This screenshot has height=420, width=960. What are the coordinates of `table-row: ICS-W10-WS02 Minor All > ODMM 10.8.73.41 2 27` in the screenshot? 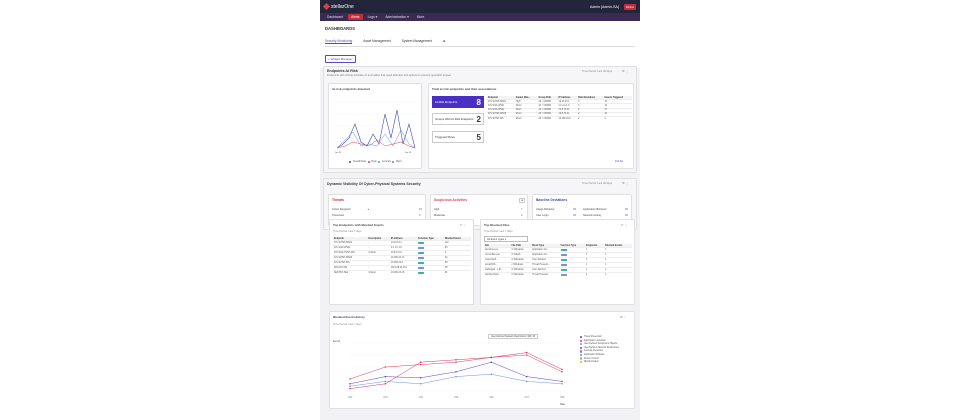 It's located at (559, 110).